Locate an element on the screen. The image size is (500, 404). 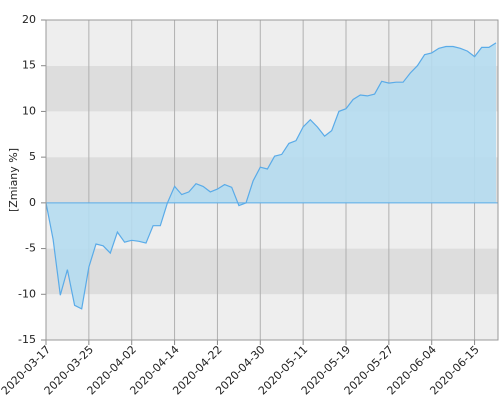
y-tick-label: -5 is located at coordinates (30, 248).